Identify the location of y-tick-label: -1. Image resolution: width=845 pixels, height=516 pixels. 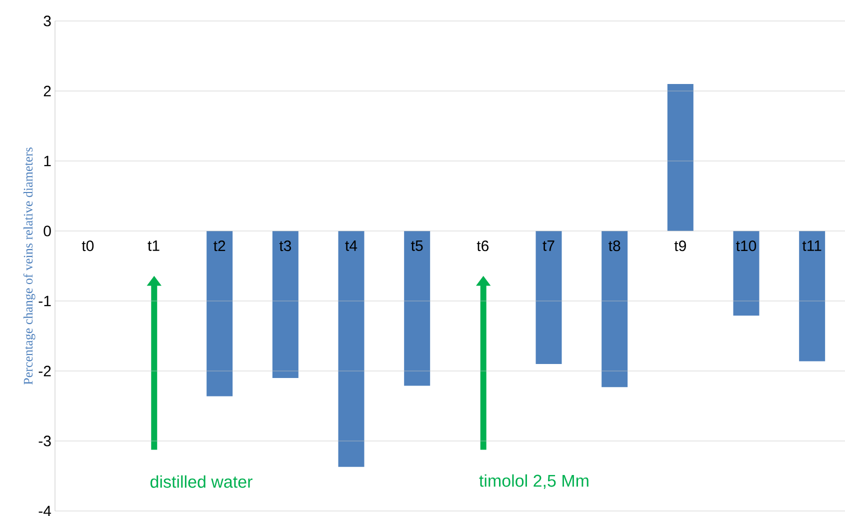
(44, 301).